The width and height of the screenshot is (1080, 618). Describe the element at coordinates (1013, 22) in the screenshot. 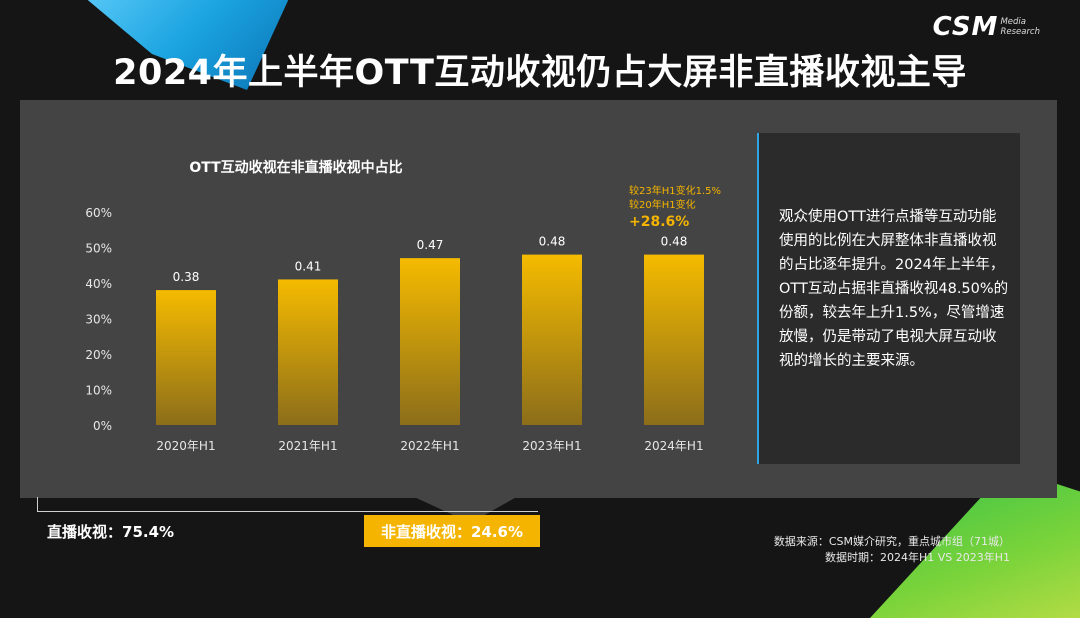

I see `logo-sub-line-1: Media` at that location.